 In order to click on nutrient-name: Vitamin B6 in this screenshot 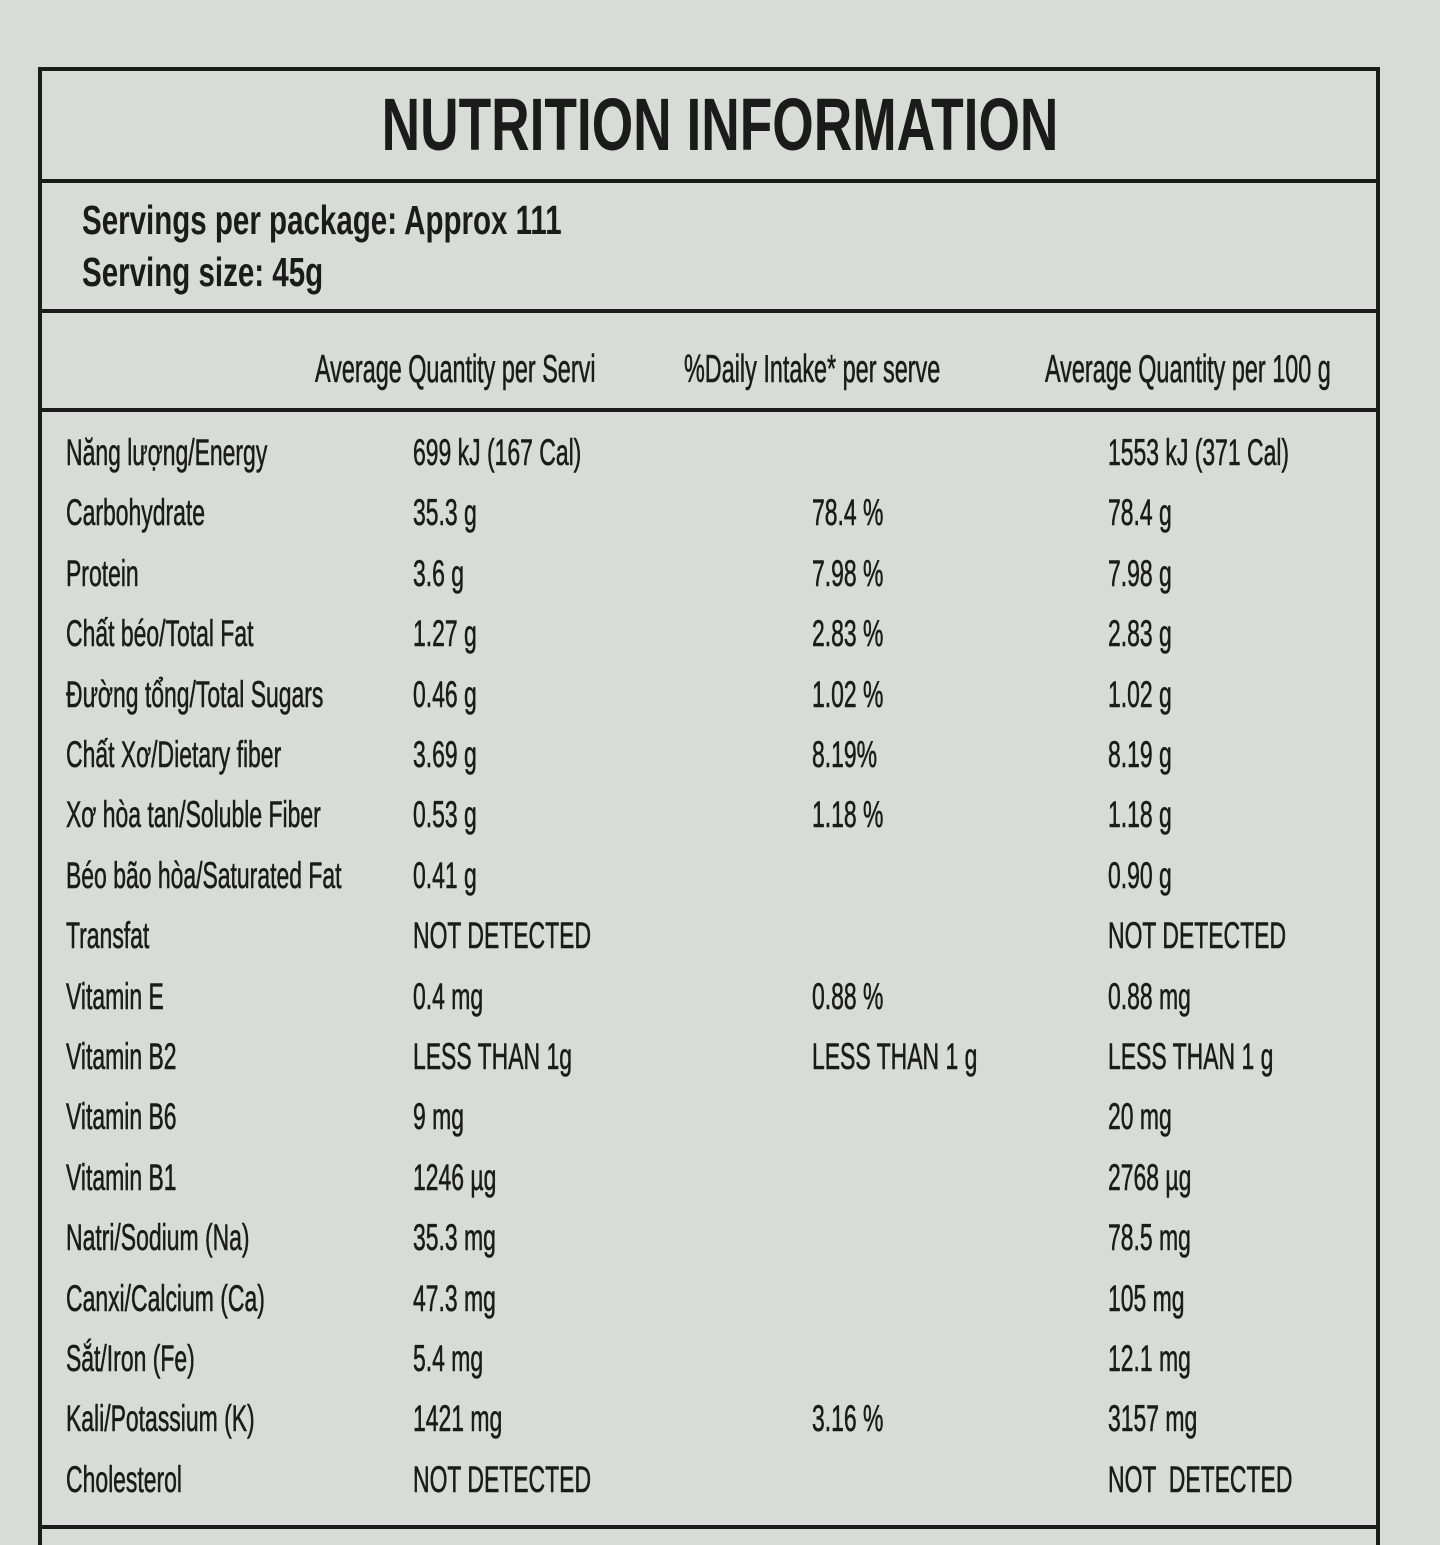, I will do `click(121, 1117)`.